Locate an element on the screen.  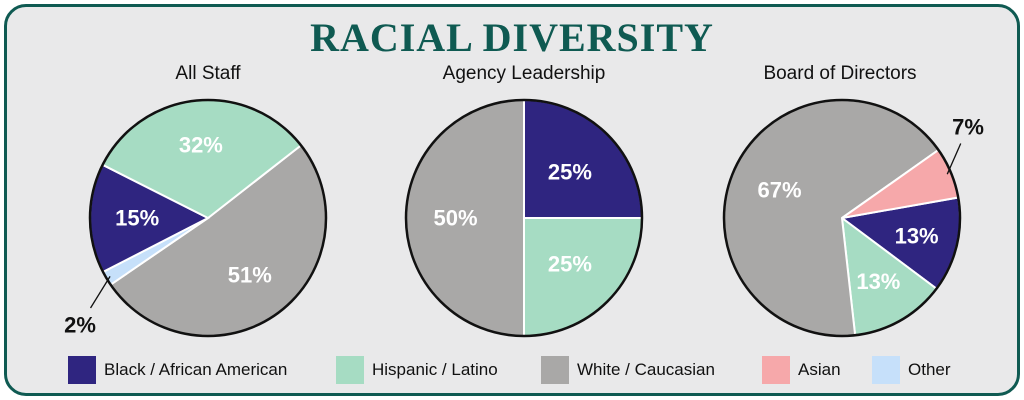
page-title: RACIAL DIVERSITY is located at coordinates (512, 37).